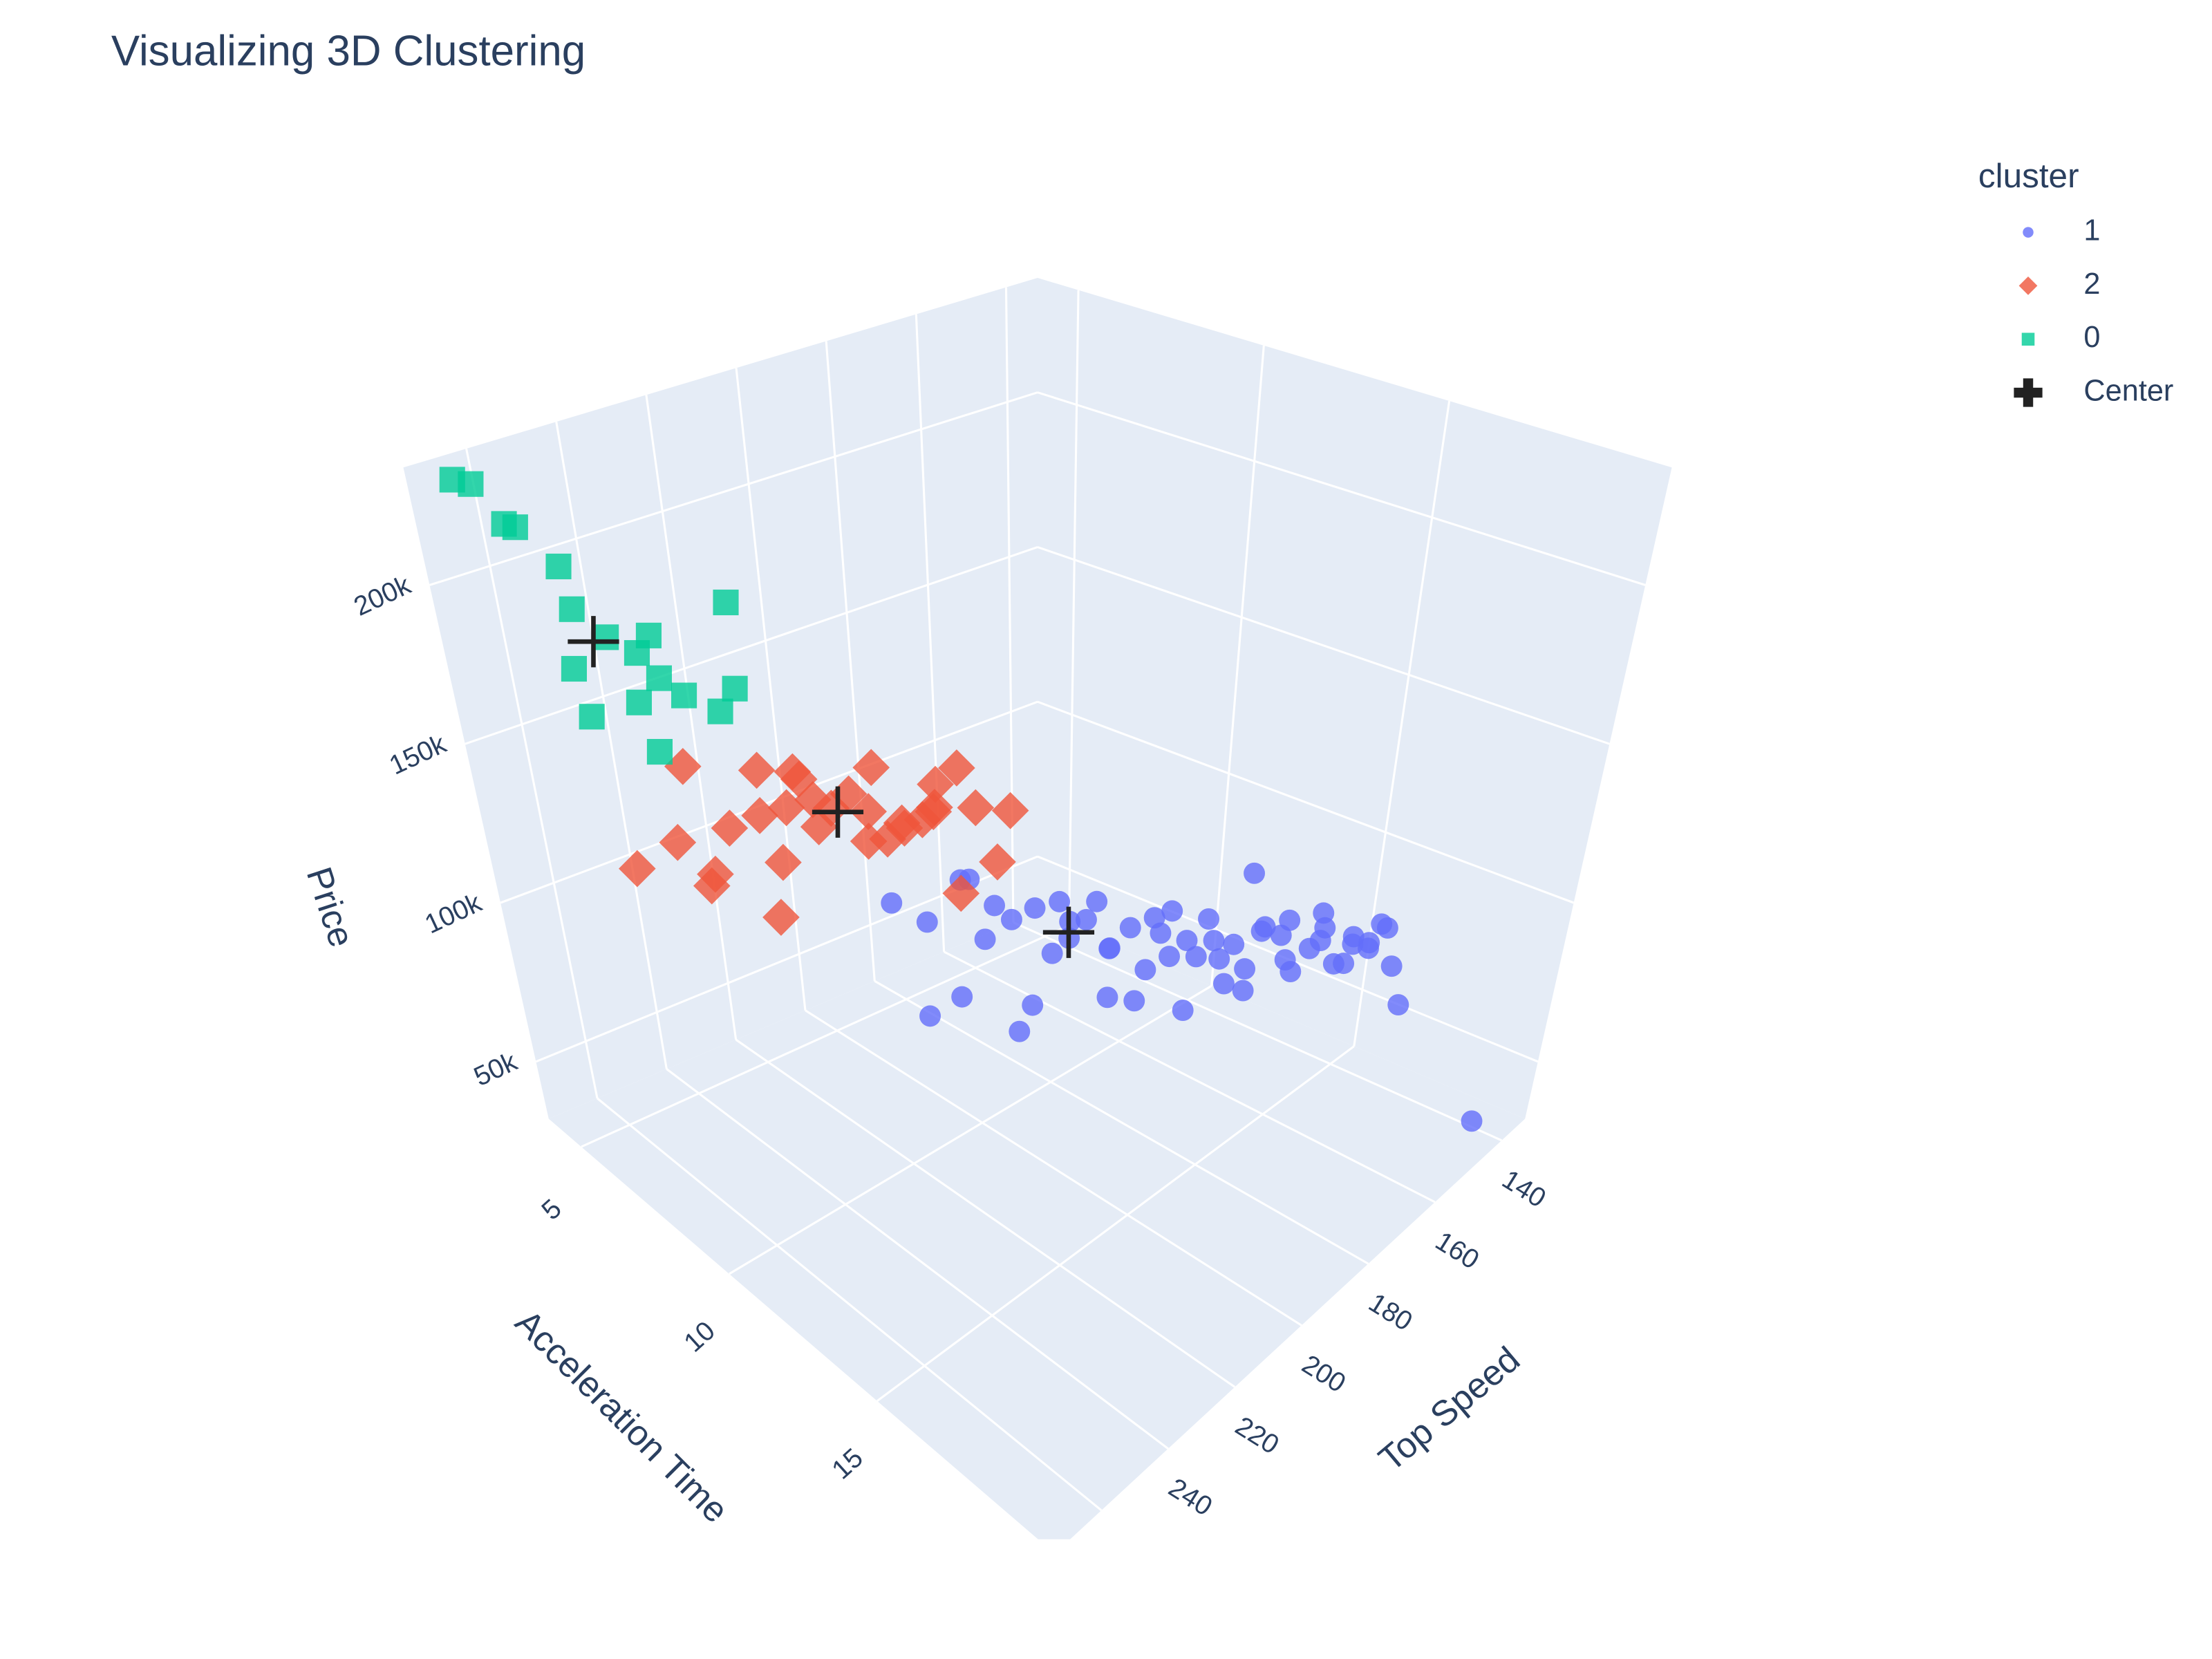  What do you see at coordinates (2091, 284) in the screenshot?
I see `legend-label: 2` at bounding box center [2091, 284].